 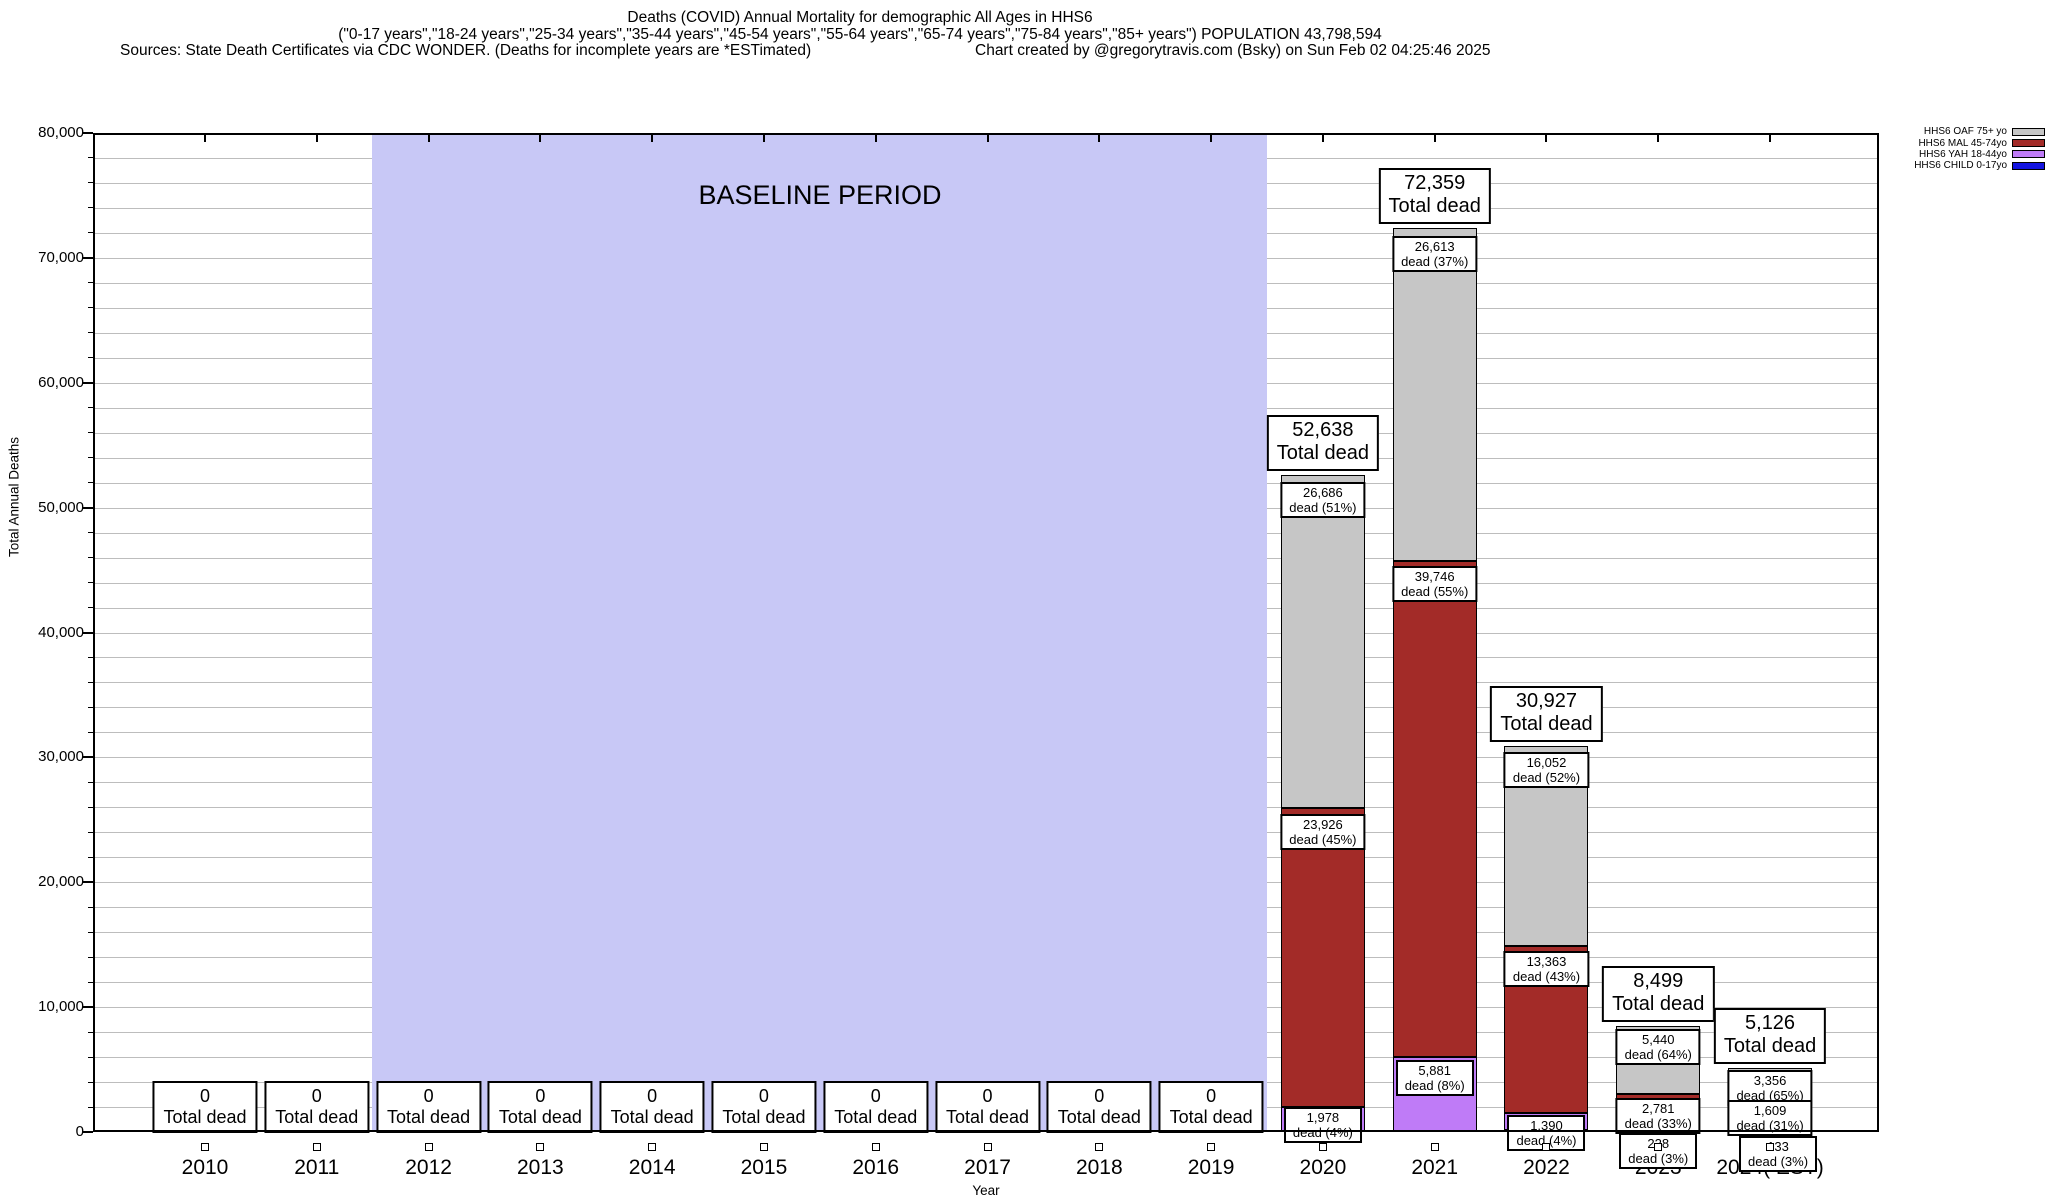 I want to click on segment-pct: dead (43%), so click(x=1546, y=976).